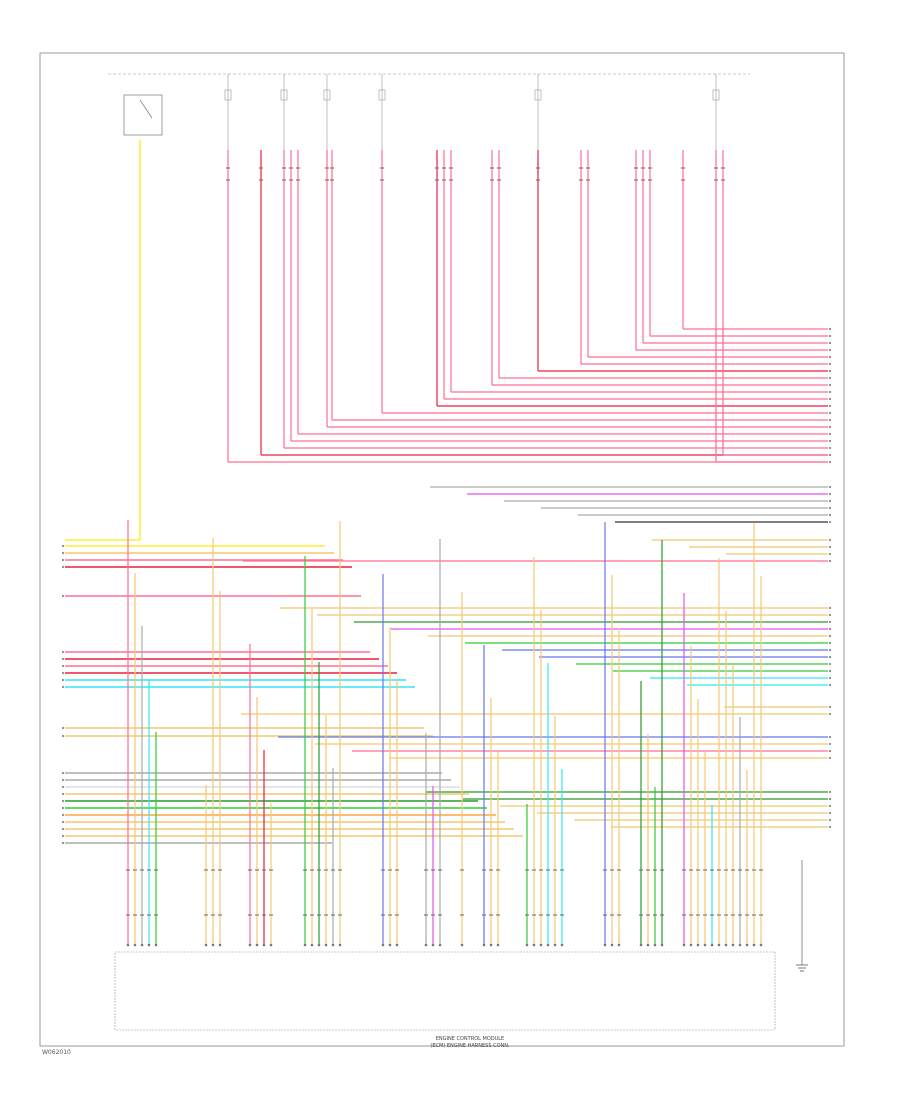 This screenshot has width=900, height=1100. Describe the element at coordinates (143, 115) in the screenshot. I see `switch-symbol` at that location.